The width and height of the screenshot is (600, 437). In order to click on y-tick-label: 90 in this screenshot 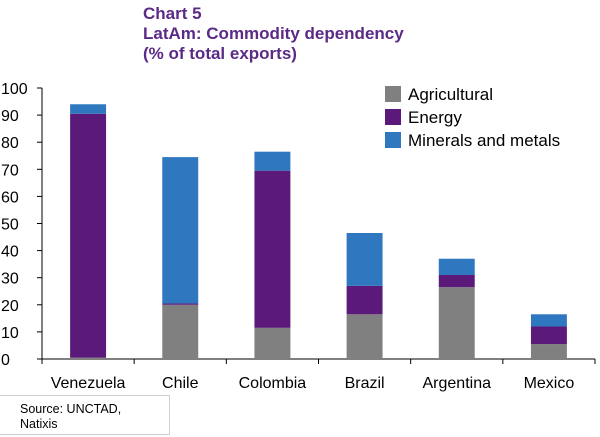, I will do `click(10, 116)`.